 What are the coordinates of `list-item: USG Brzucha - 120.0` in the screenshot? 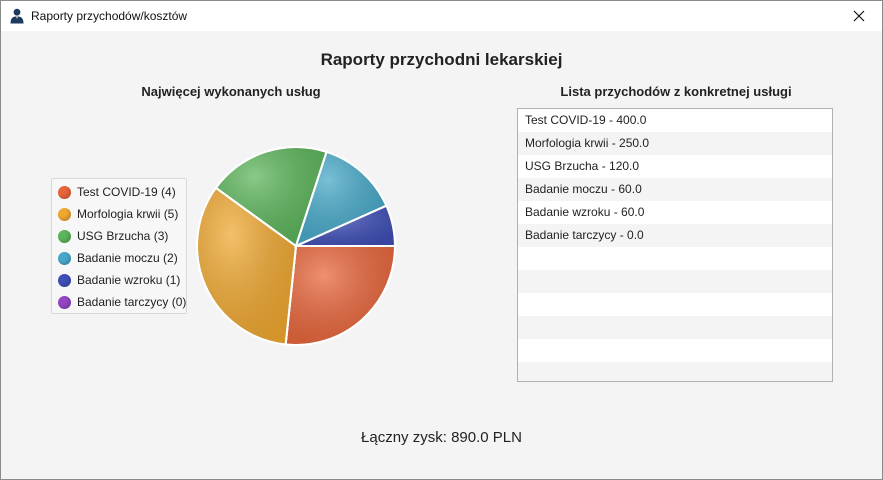 It's located at (582, 166).